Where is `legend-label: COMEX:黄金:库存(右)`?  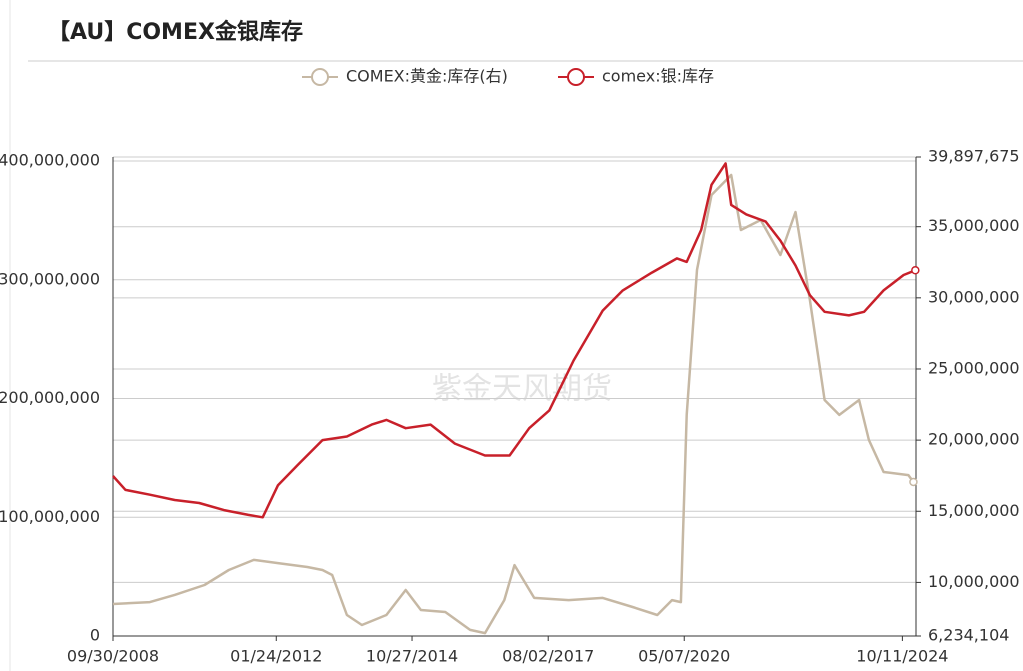 legend-label: COMEX:黄金:库存(右) is located at coordinates (427, 76).